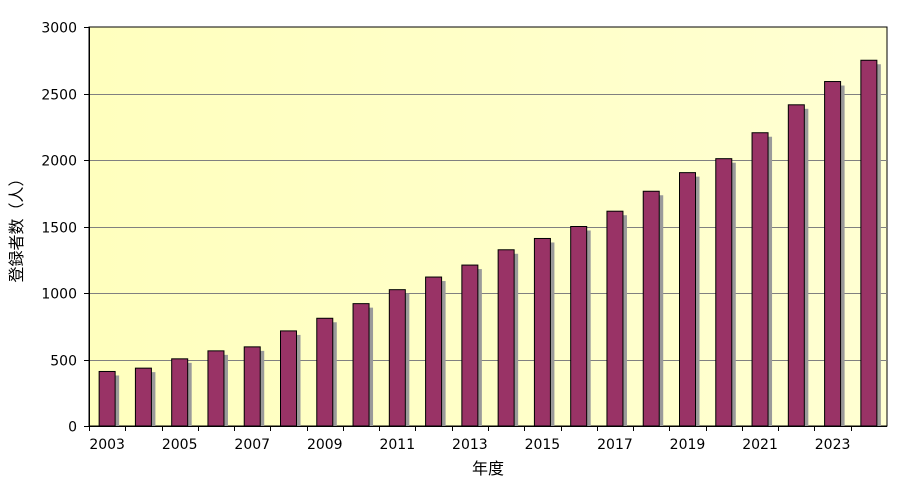  What do you see at coordinates (434, 351) in the screenshot?
I see `bar-2012` at bounding box center [434, 351].